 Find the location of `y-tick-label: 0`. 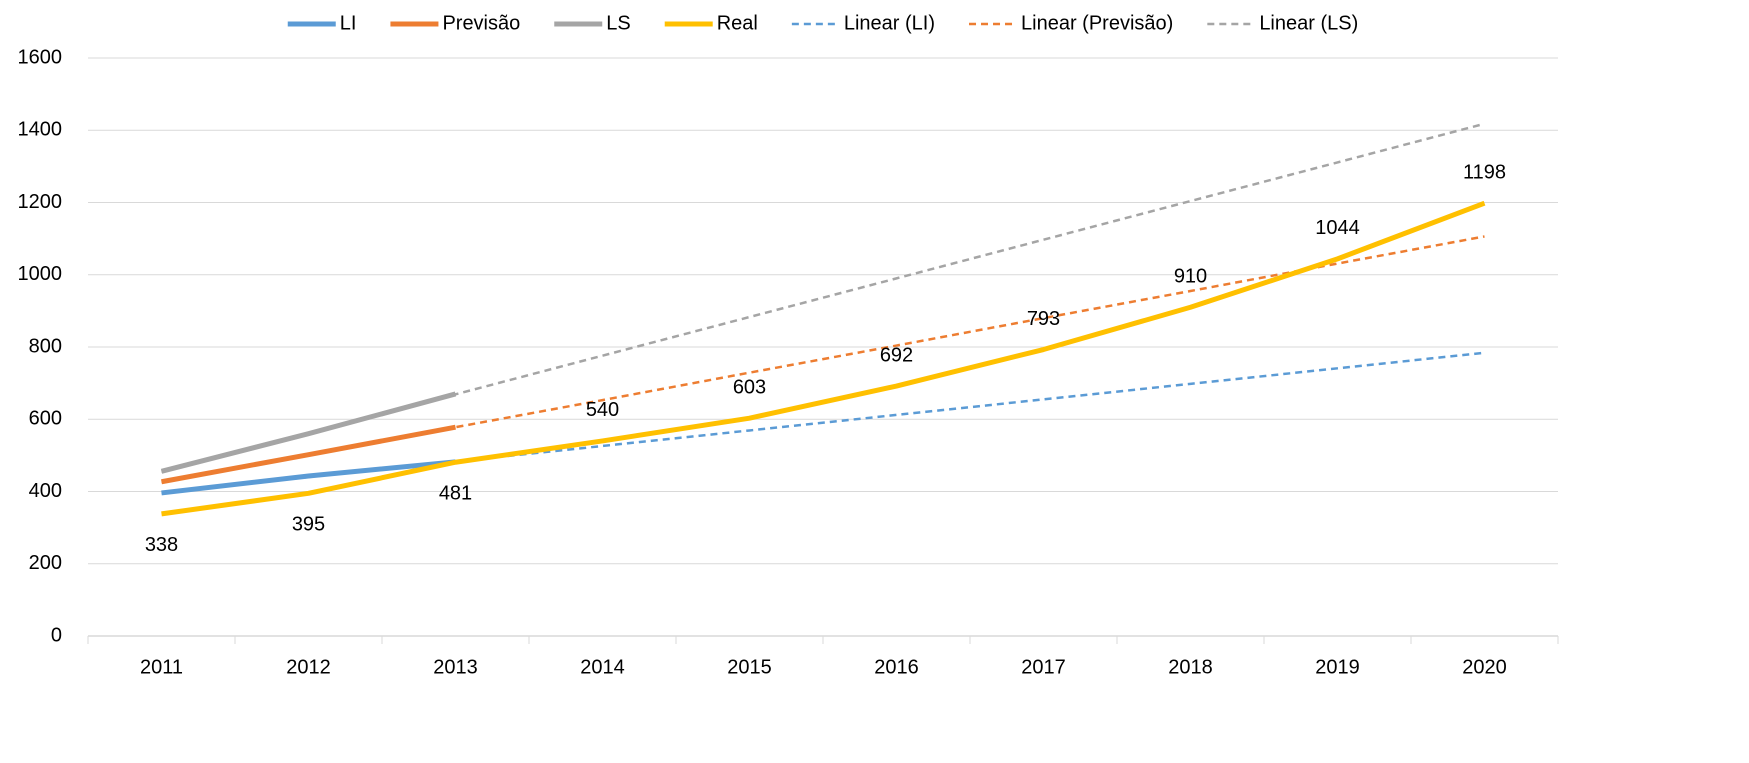

y-tick-label: 0 is located at coordinates (56, 635).